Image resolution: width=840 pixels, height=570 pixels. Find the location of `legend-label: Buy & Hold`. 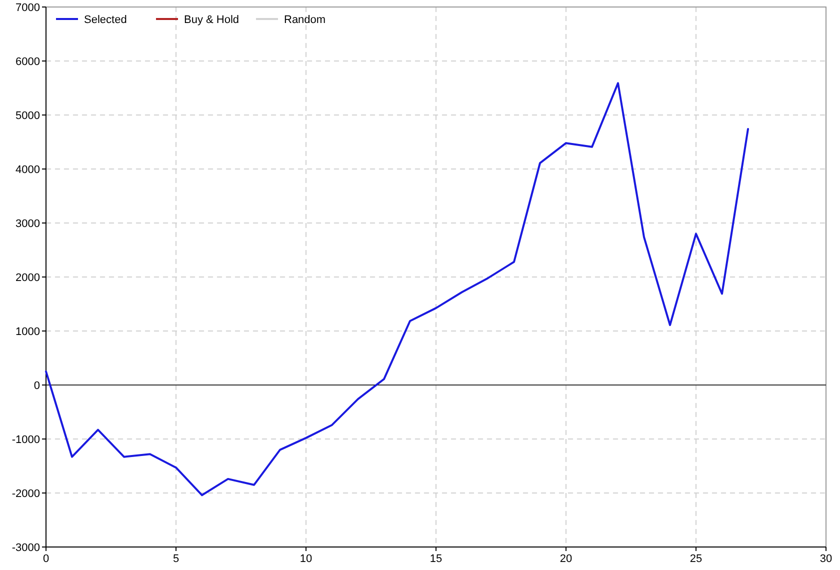

legend-label: Buy & Hold is located at coordinates (212, 20).